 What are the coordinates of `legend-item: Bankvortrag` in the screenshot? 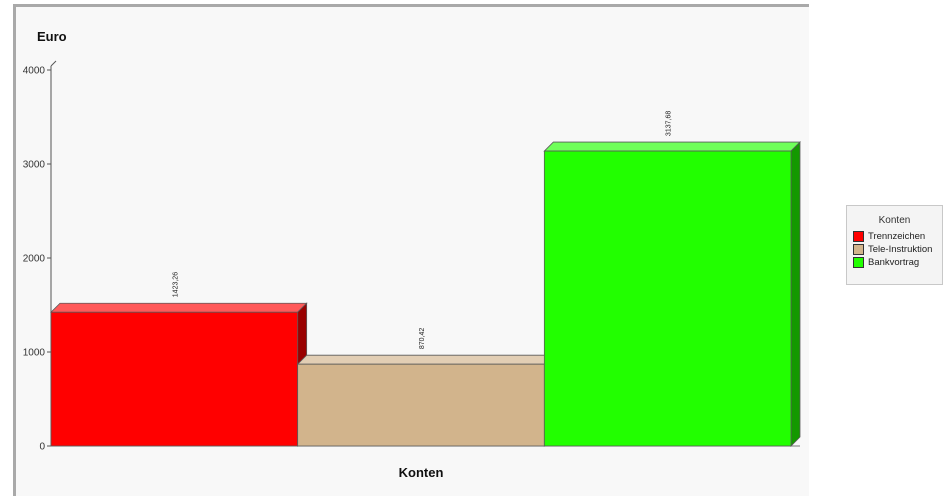 It's located at (894, 262).